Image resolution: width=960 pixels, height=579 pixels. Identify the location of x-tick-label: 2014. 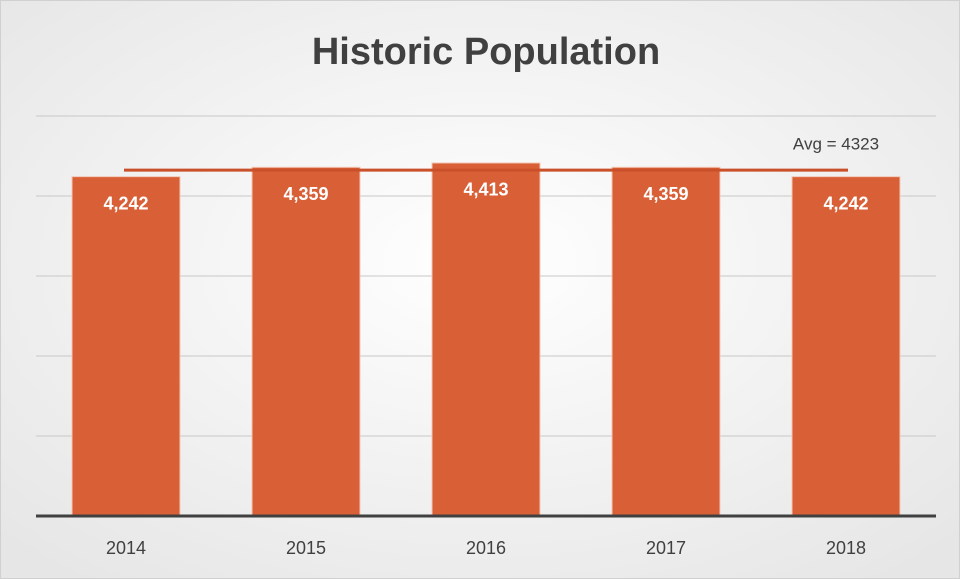
(126, 548).